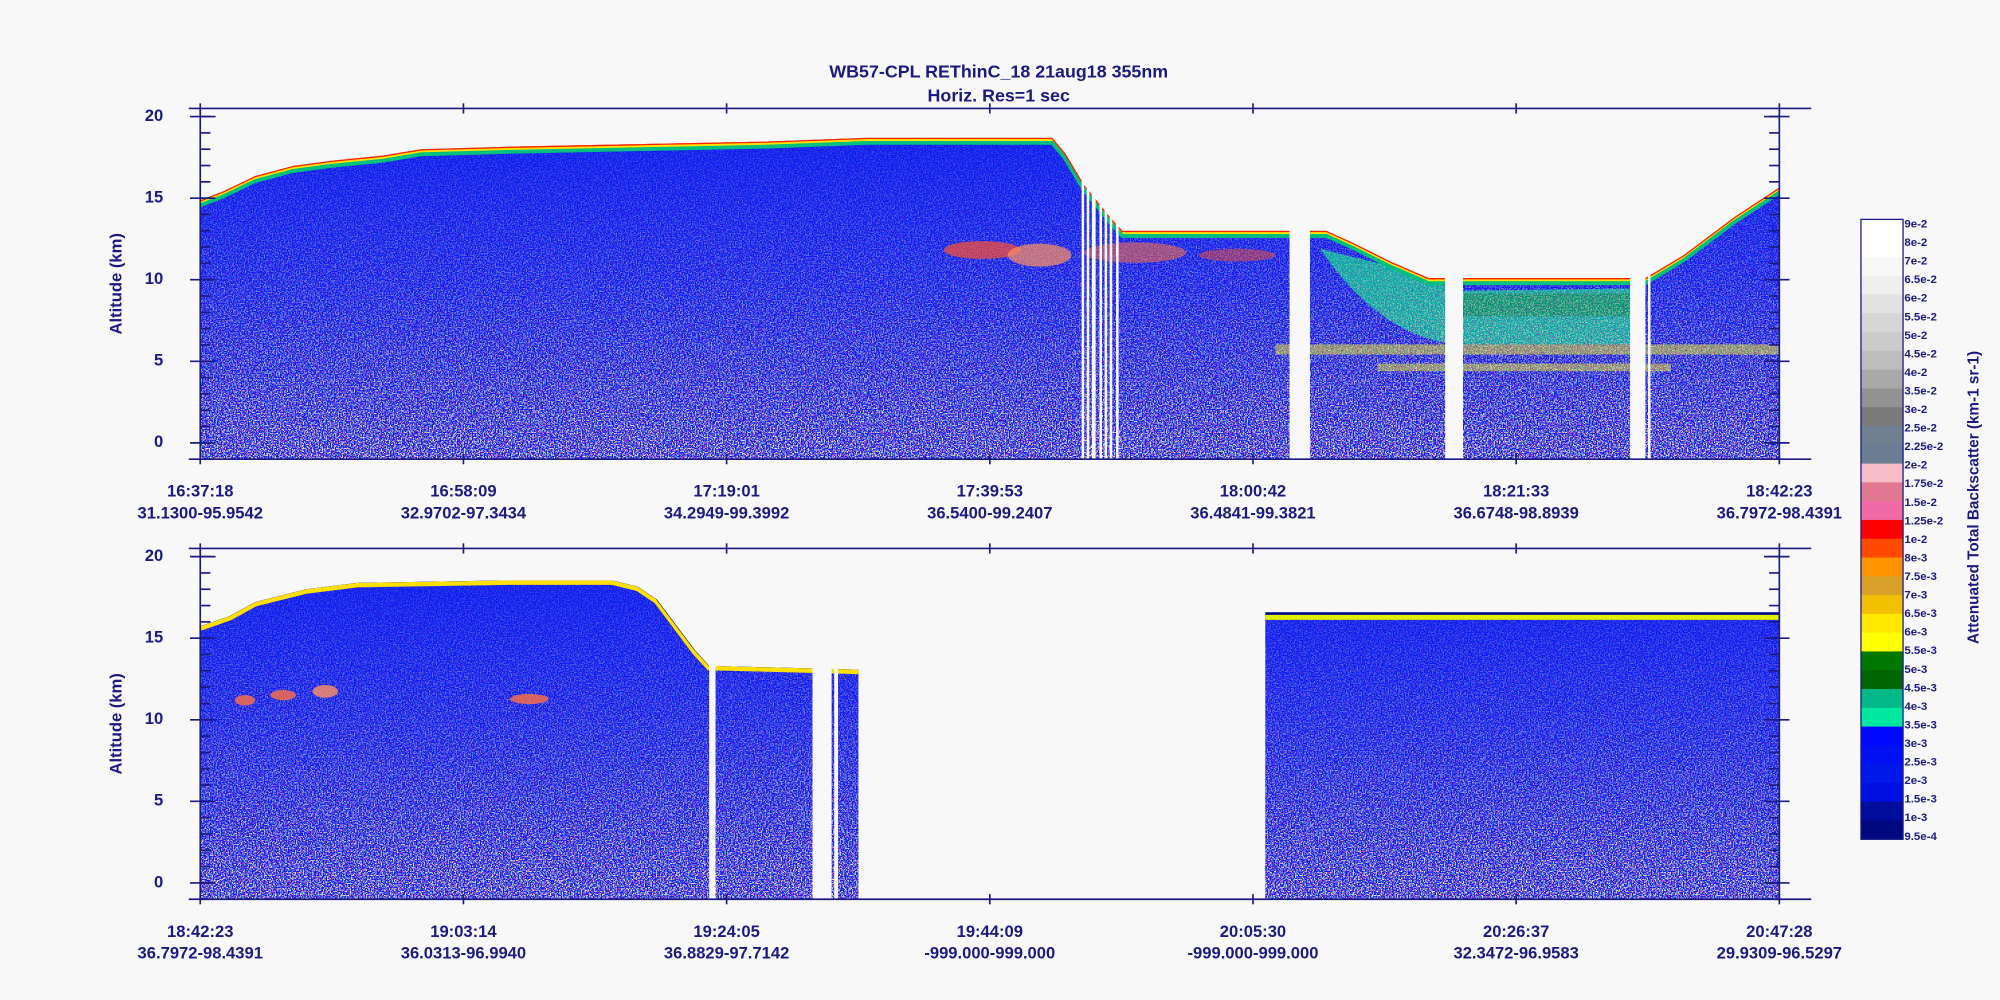  What do you see at coordinates (1920, 354) in the screenshot?
I see `colorbar-label: 4.5e-2` at bounding box center [1920, 354].